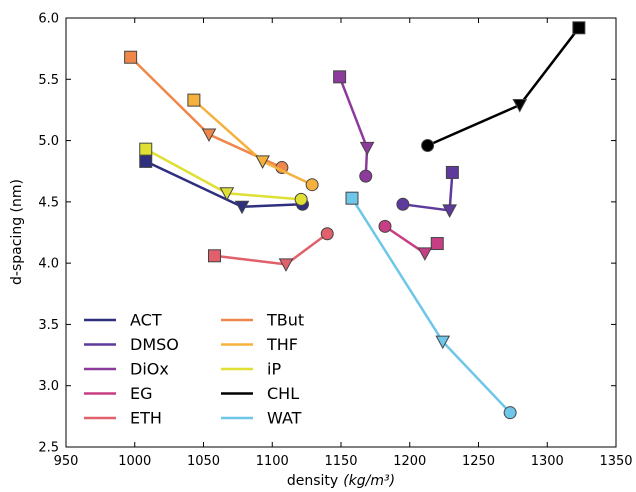 This screenshot has width=636, height=492. What do you see at coordinates (341, 481) in the screenshot?
I see `x-axis-title: density (kg/m³)` at bounding box center [341, 481].